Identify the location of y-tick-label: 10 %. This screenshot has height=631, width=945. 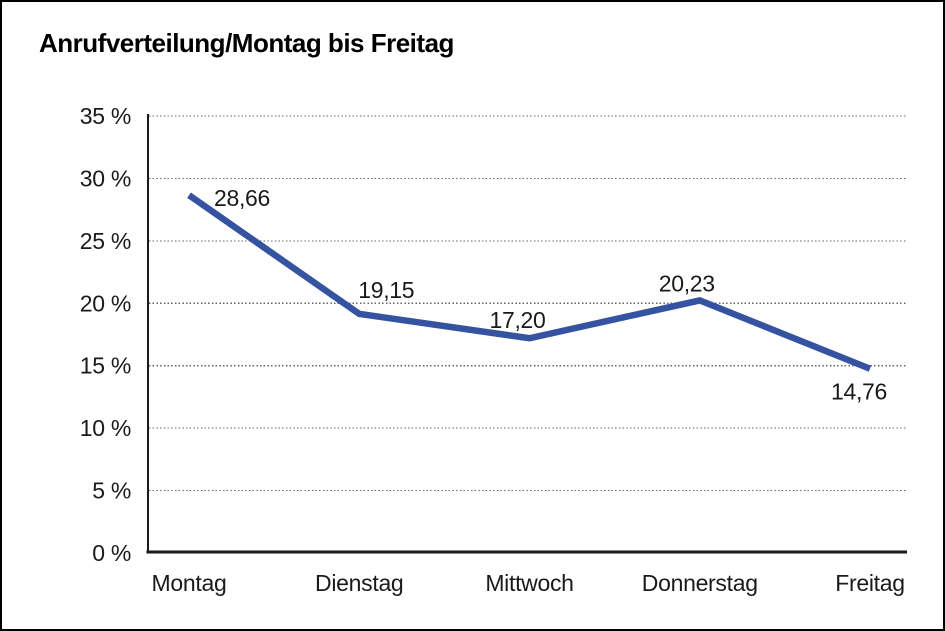
(105, 428).